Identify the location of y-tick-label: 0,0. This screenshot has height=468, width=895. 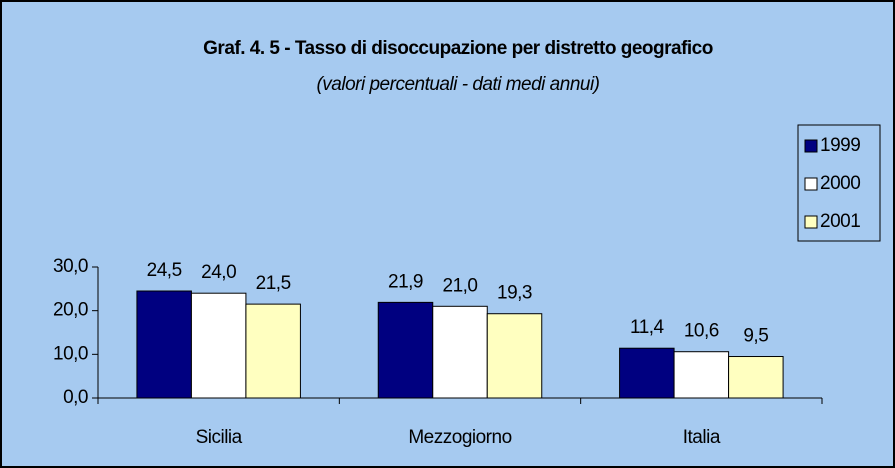
(75, 397).